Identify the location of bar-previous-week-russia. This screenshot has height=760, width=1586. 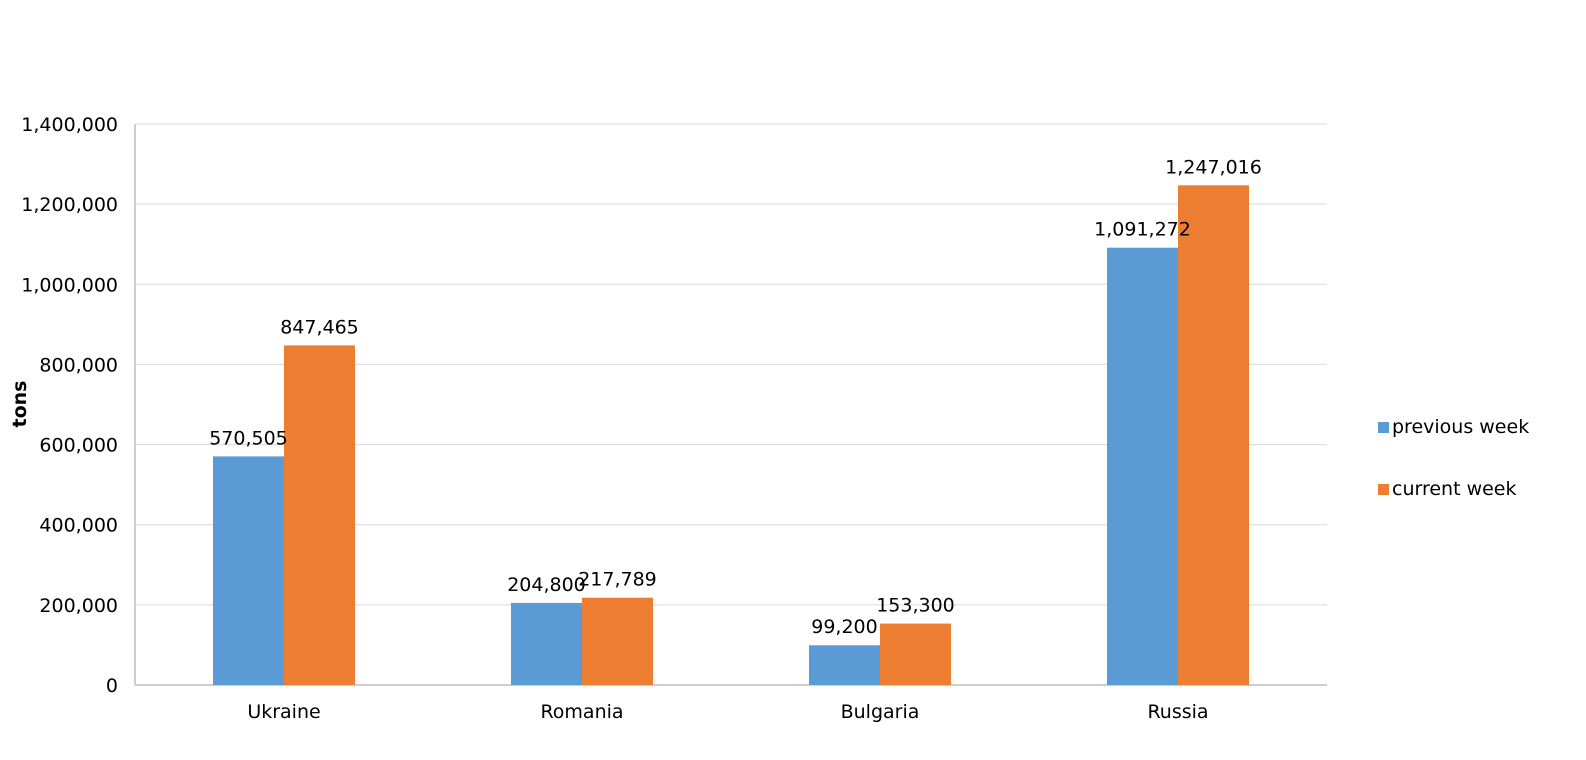
(1142, 466).